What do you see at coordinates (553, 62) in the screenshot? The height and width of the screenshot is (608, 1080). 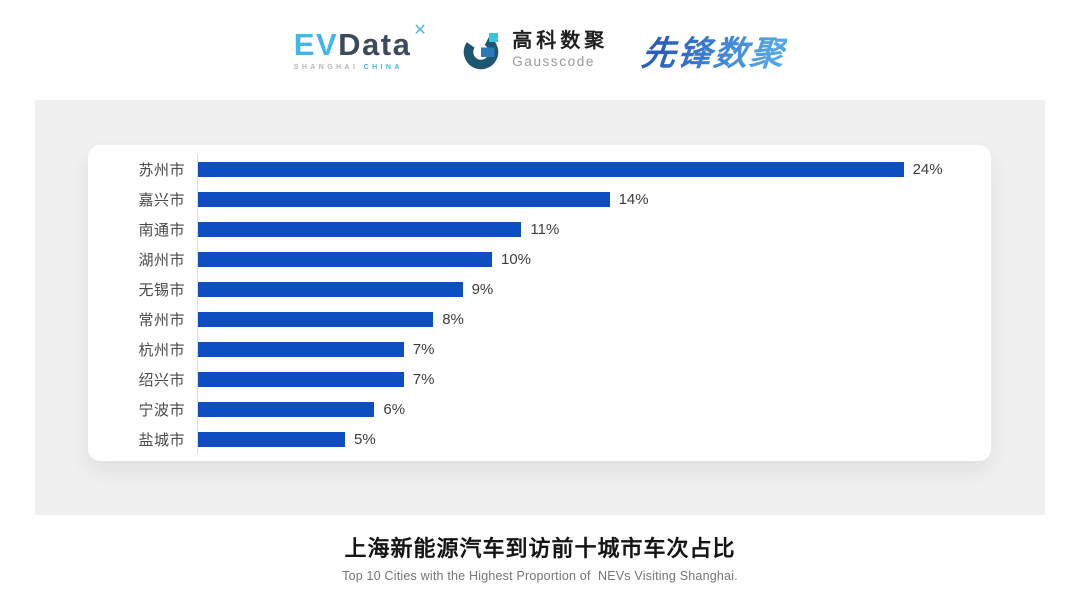 I see `gausscode-english-name: Gausscode` at bounding box center [553, 62].